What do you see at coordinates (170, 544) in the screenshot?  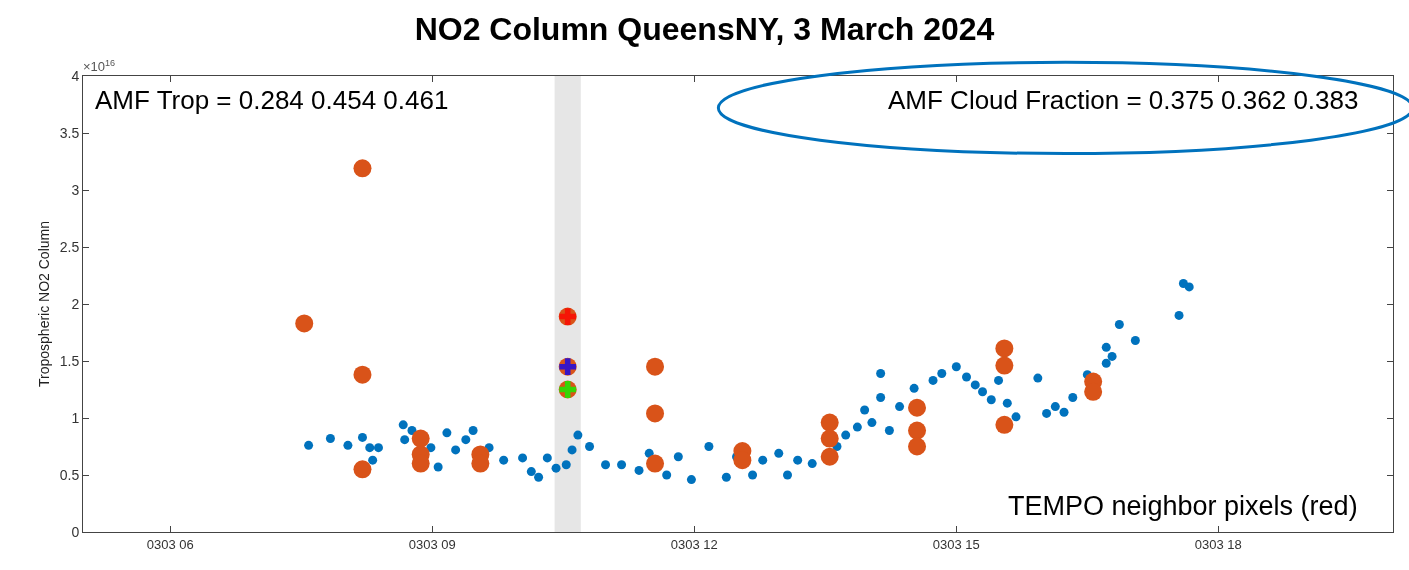 I see `x-tick-label: 0303 06` at bounding box center [170, 544].